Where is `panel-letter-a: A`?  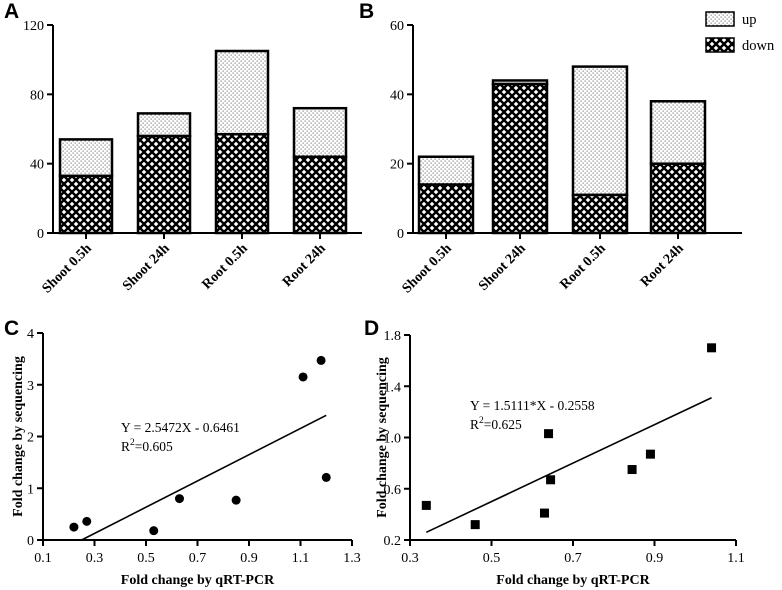
panel-letter-a: A is located at coordinates (11, 11).